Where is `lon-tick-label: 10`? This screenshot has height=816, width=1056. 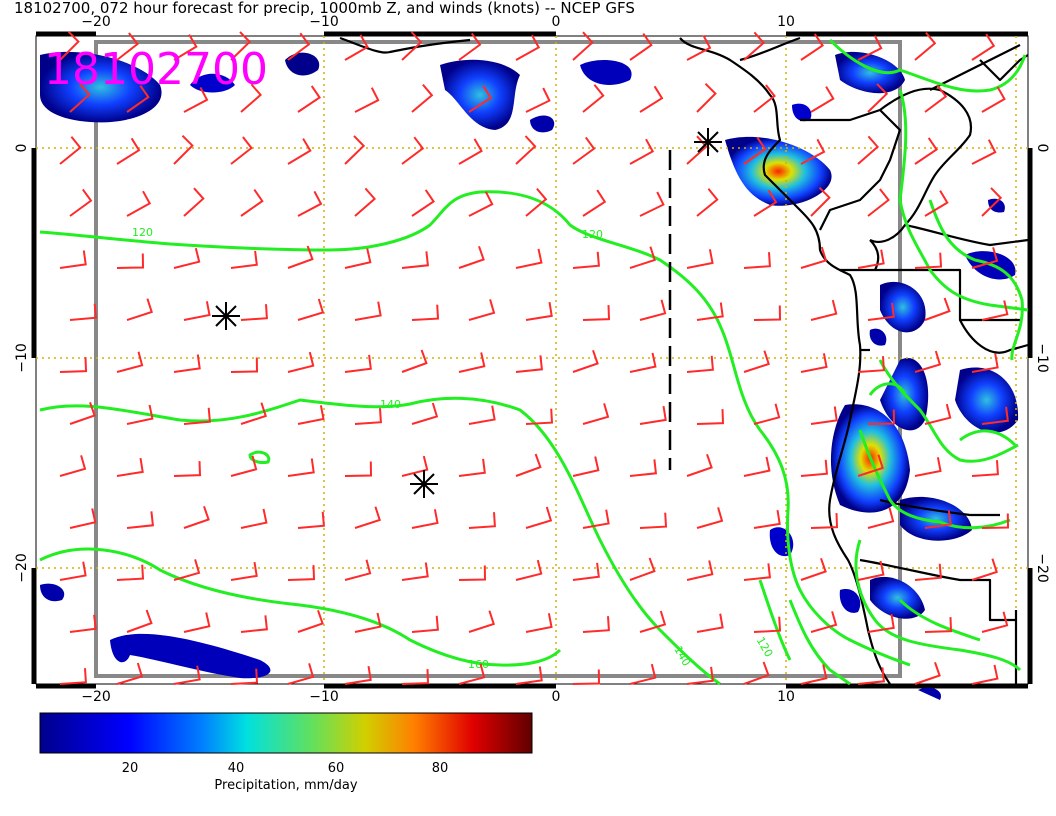 lon-tick-label: 10 is located at coordinates (786, 697).